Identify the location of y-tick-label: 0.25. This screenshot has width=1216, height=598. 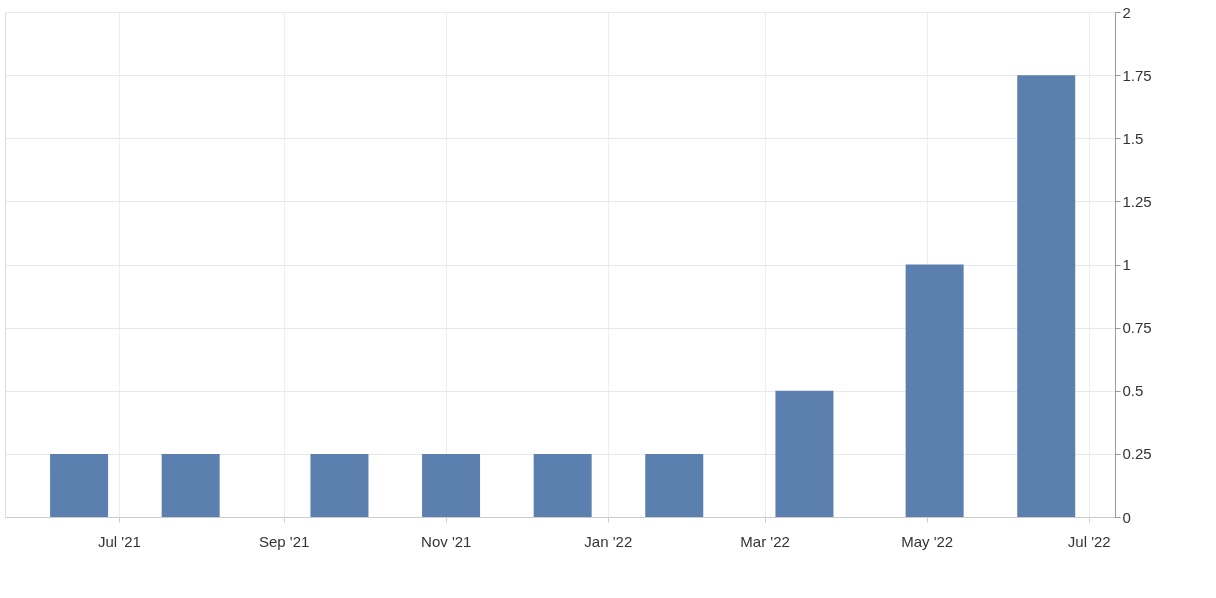
(1137, 454).